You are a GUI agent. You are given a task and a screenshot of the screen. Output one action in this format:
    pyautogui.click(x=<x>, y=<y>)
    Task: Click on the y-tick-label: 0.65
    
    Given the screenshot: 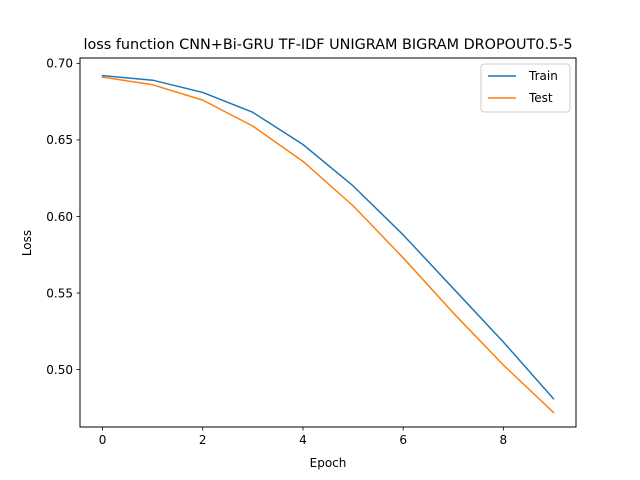 What is the action you would take?
    pyautogui.click(x=59, y=140)
    